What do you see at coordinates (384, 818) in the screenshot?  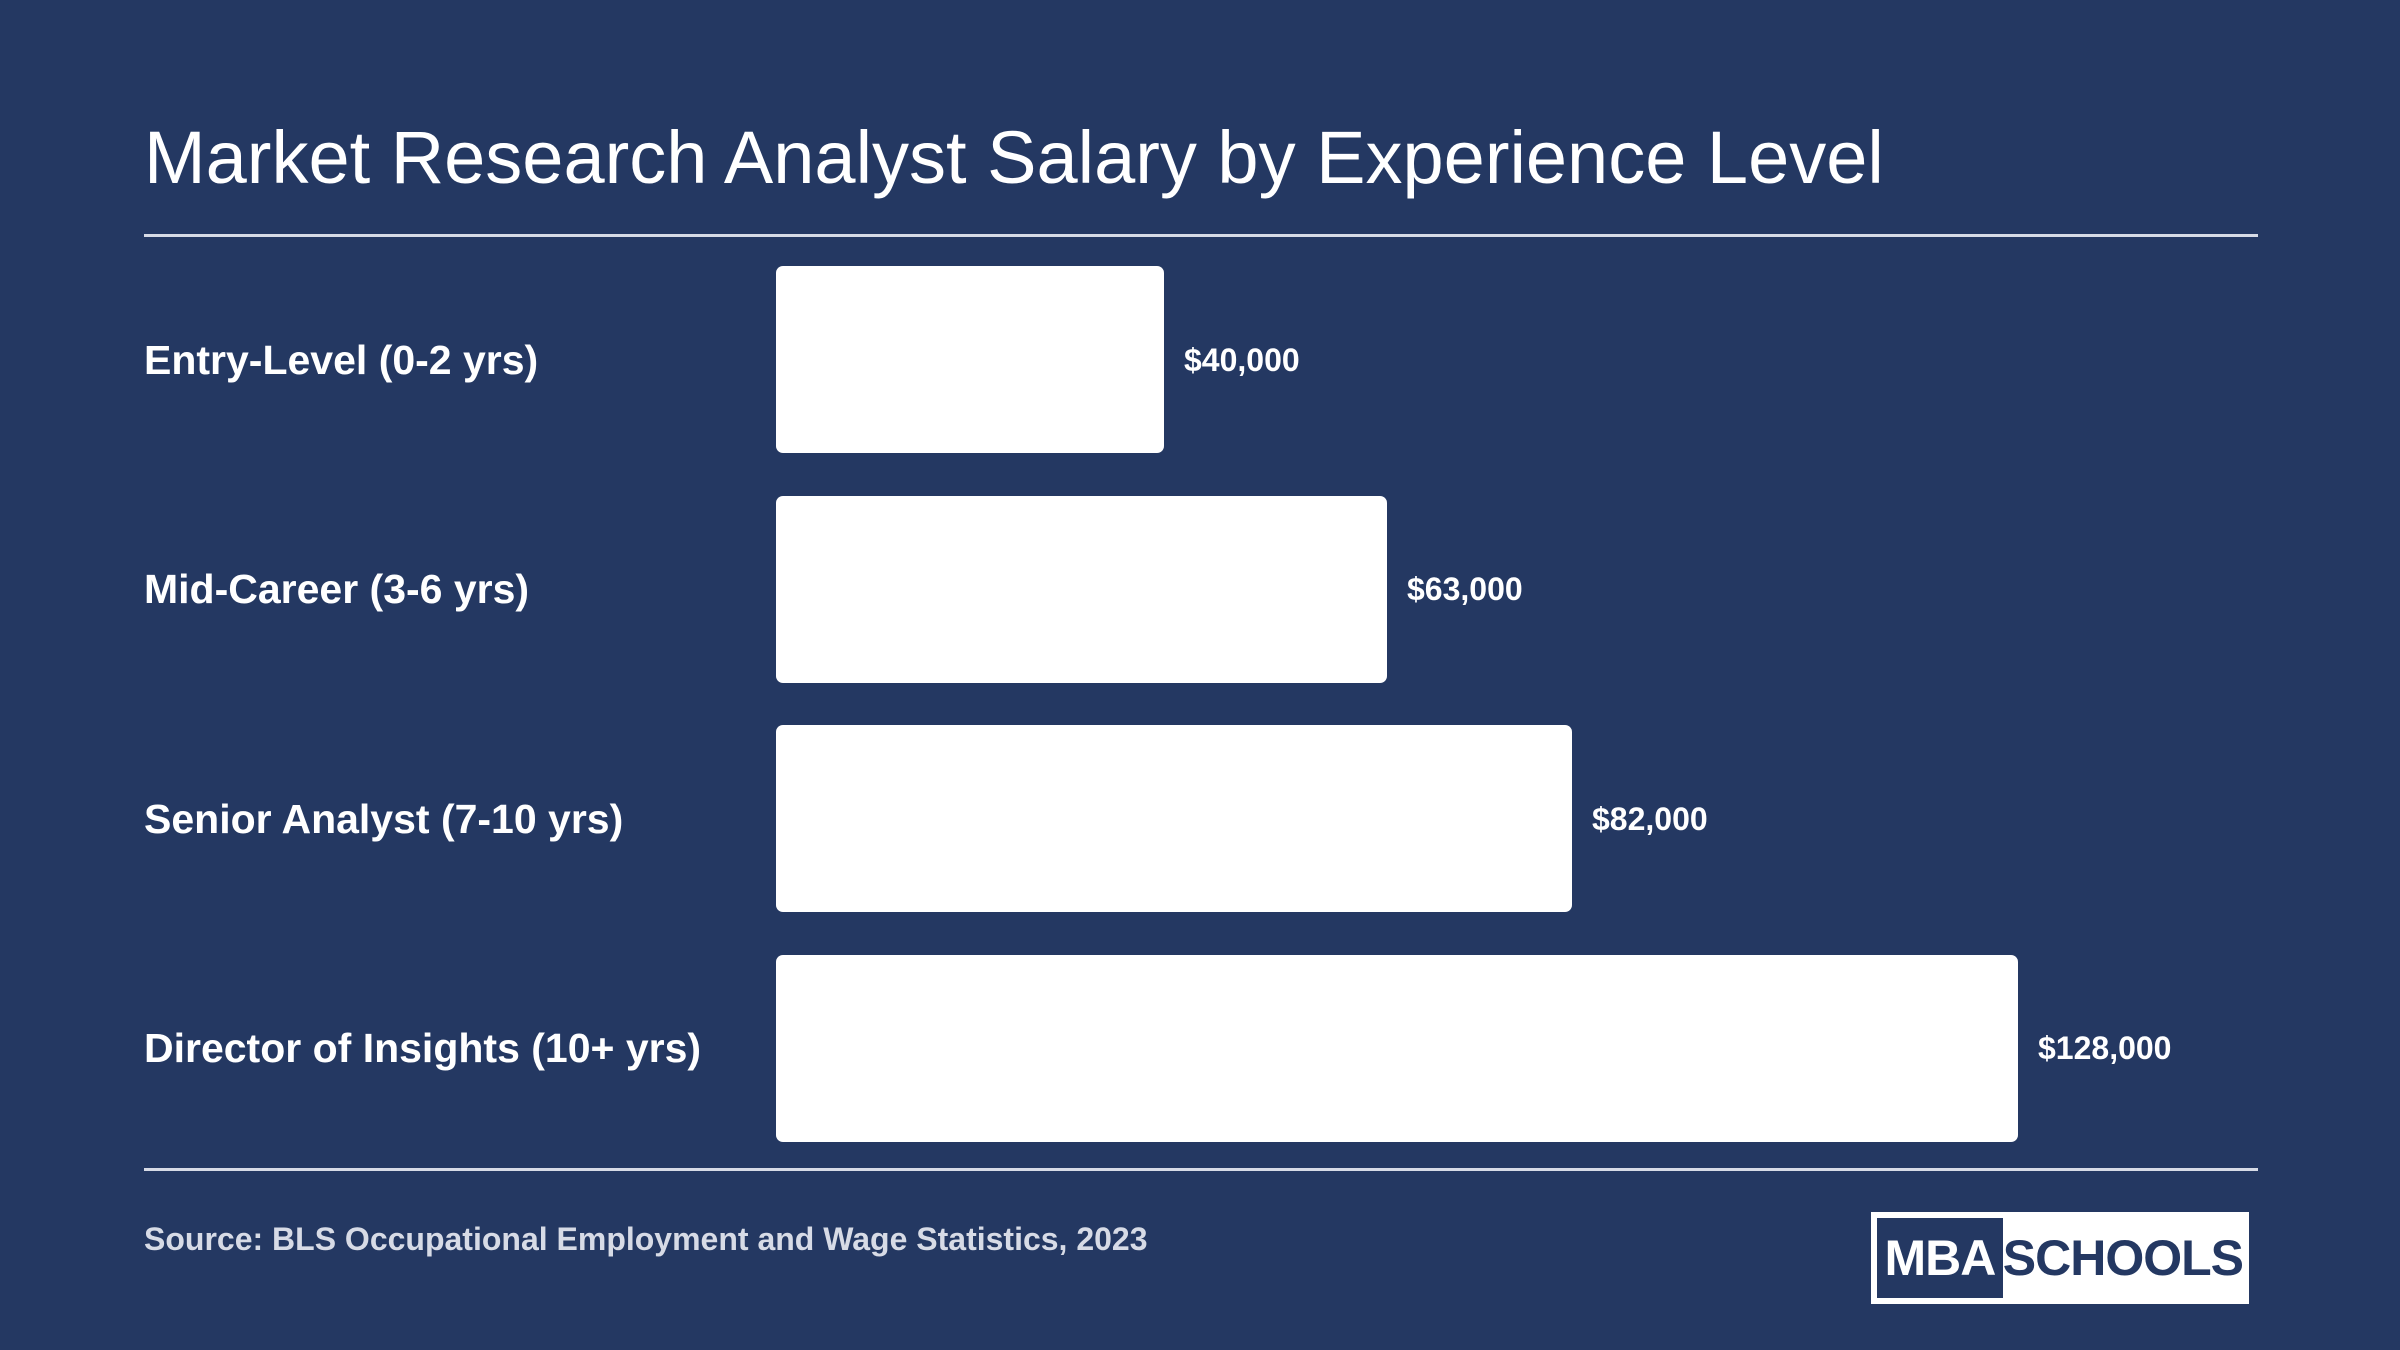 I see `category-label: Senior Analyst (7-10 yrs)` at bounding box center [384, 818].